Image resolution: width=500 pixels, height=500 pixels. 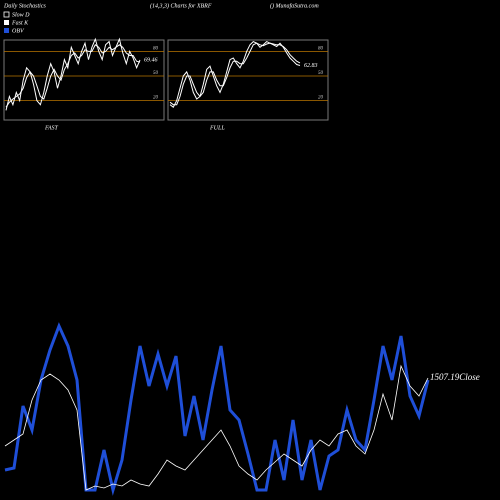 What do you see at coordinates (455, 377) in the screenshot?
I see `close-label: 1507.19Close` at bounding box center [455, 377].